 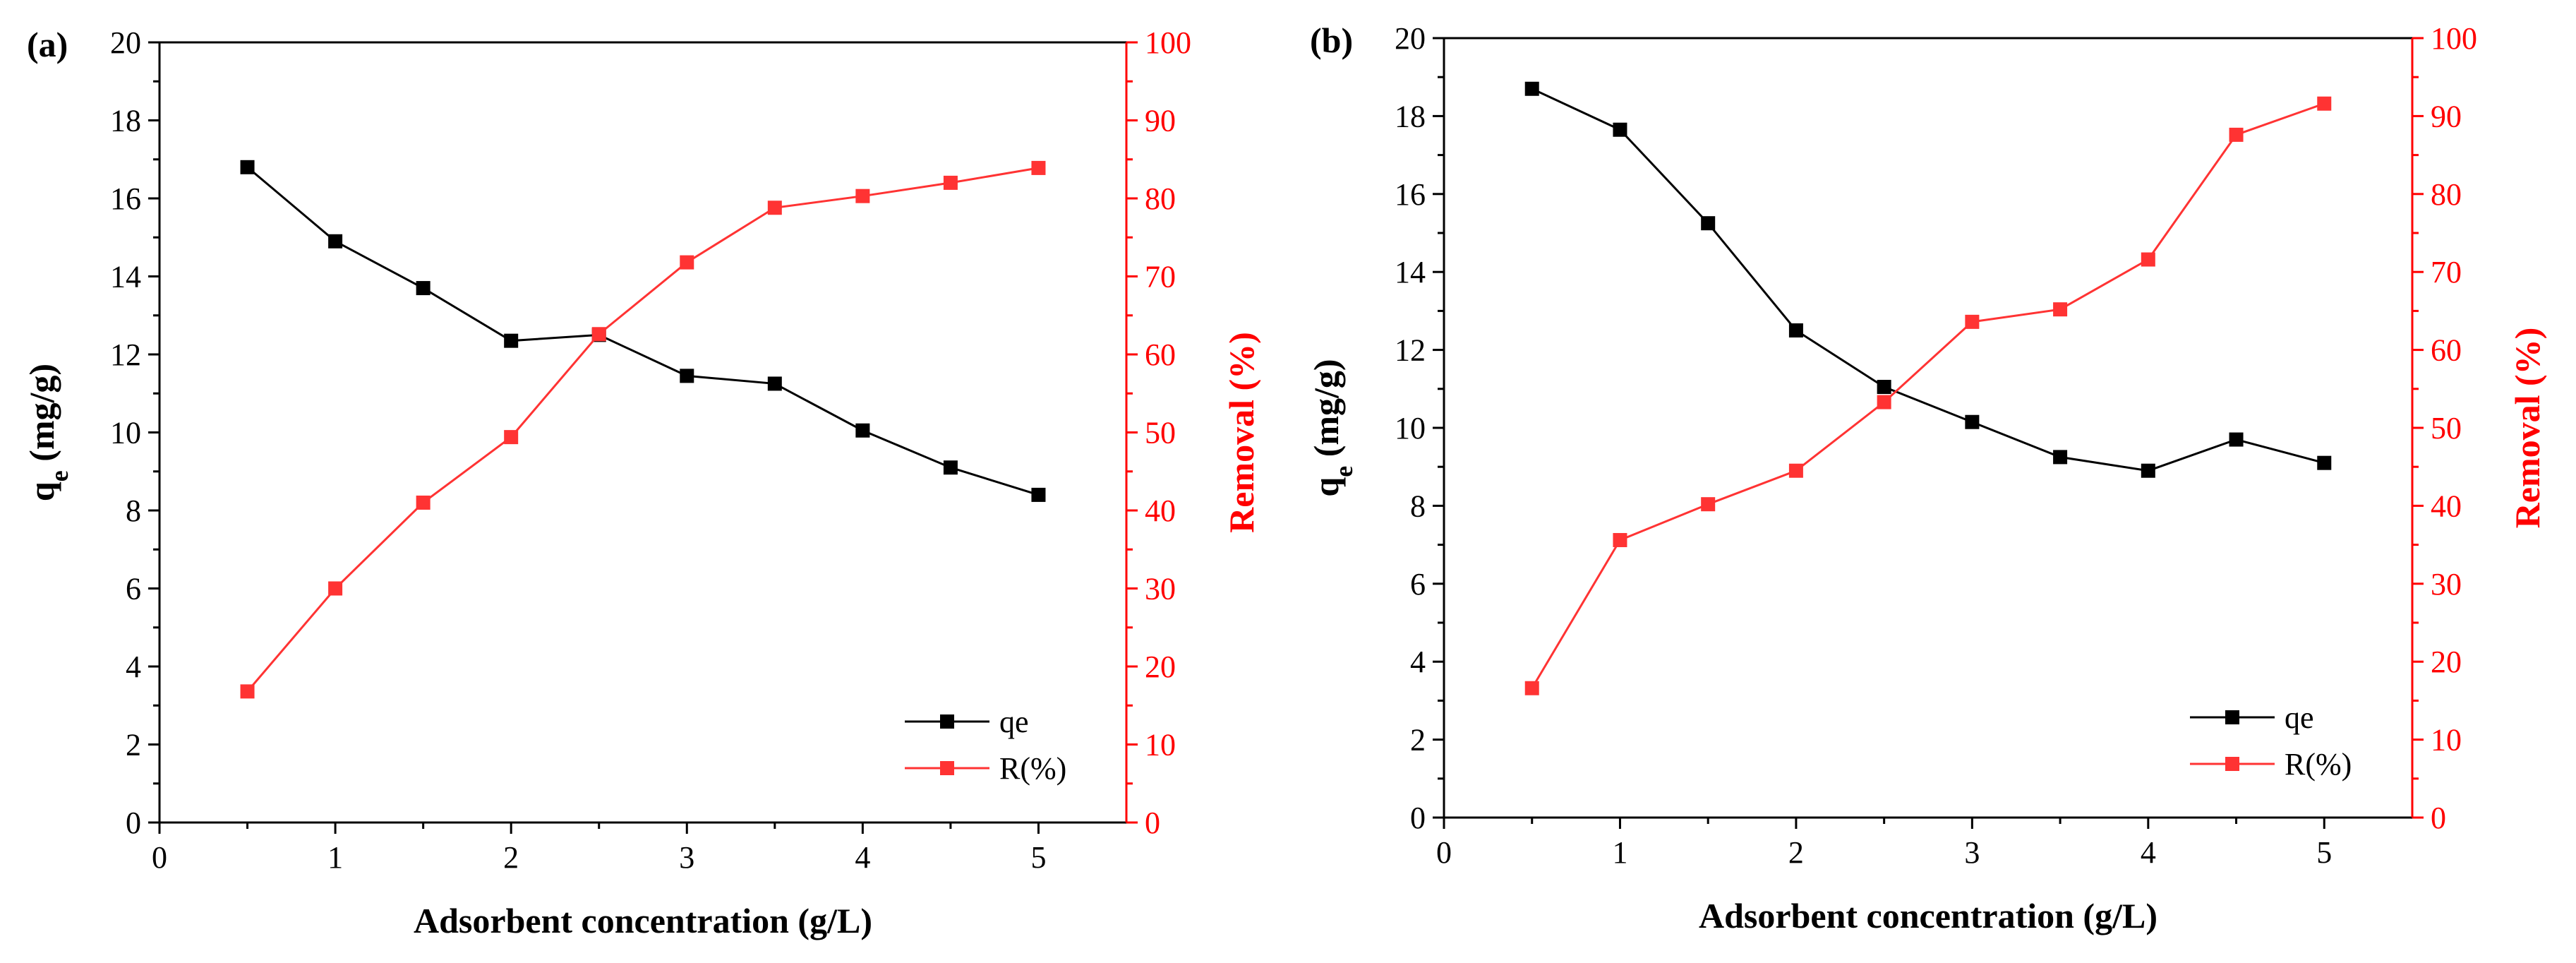 I want to click on x-tick-label: 1, so click(x=335, y=858).